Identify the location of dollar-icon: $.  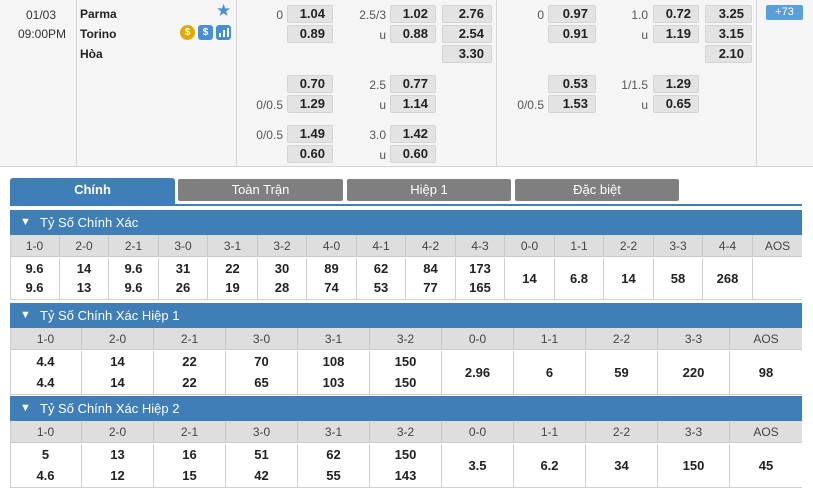
(205, 32).